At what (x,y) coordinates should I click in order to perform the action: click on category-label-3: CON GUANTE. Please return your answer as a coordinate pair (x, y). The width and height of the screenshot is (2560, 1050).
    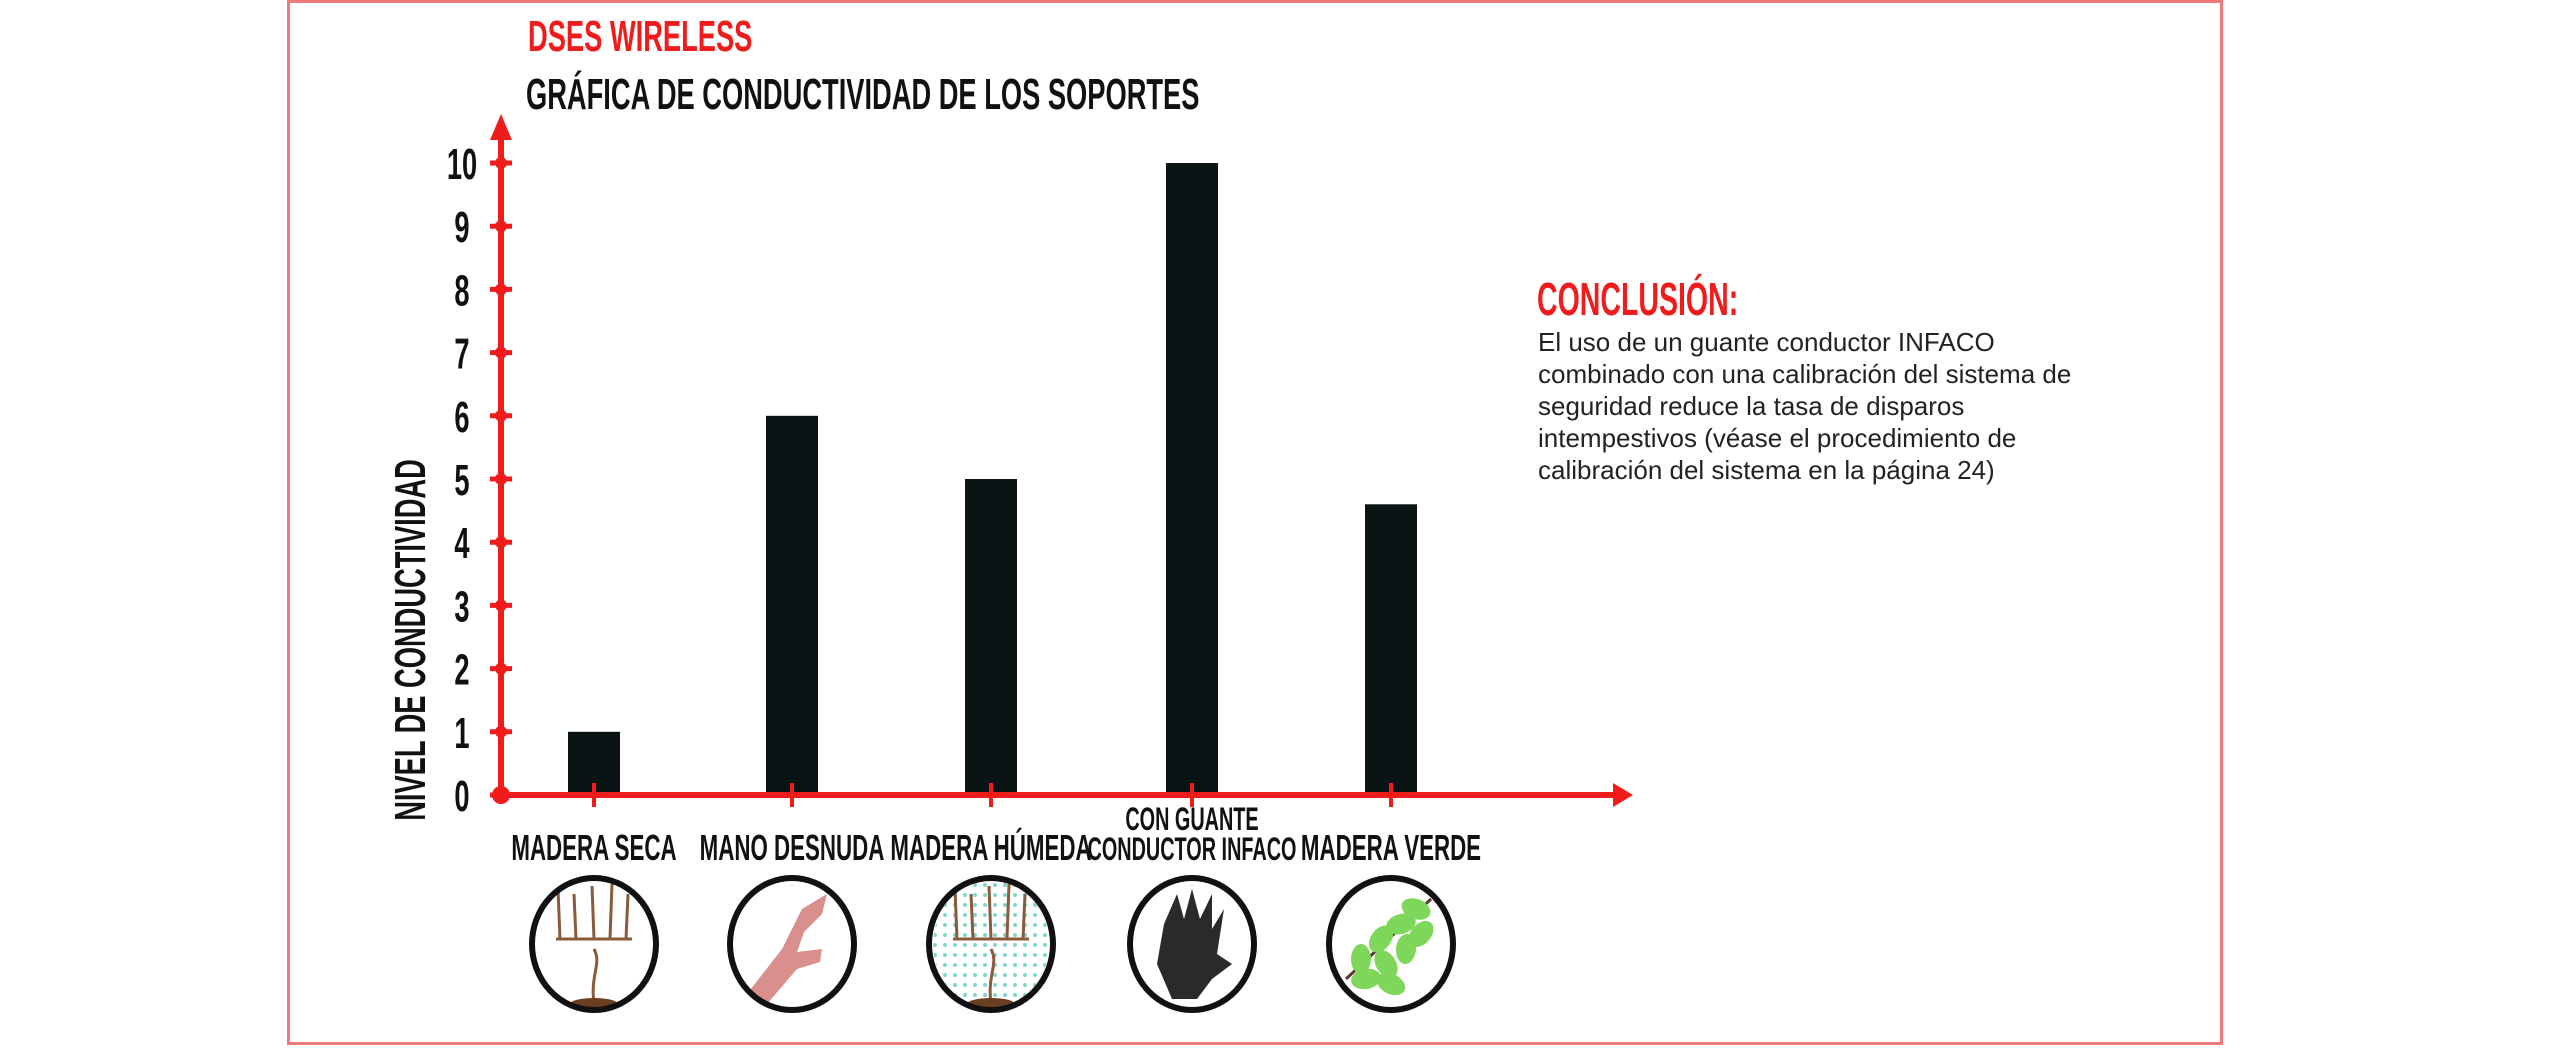
    Looking at the image, I should click on (1191, 819).